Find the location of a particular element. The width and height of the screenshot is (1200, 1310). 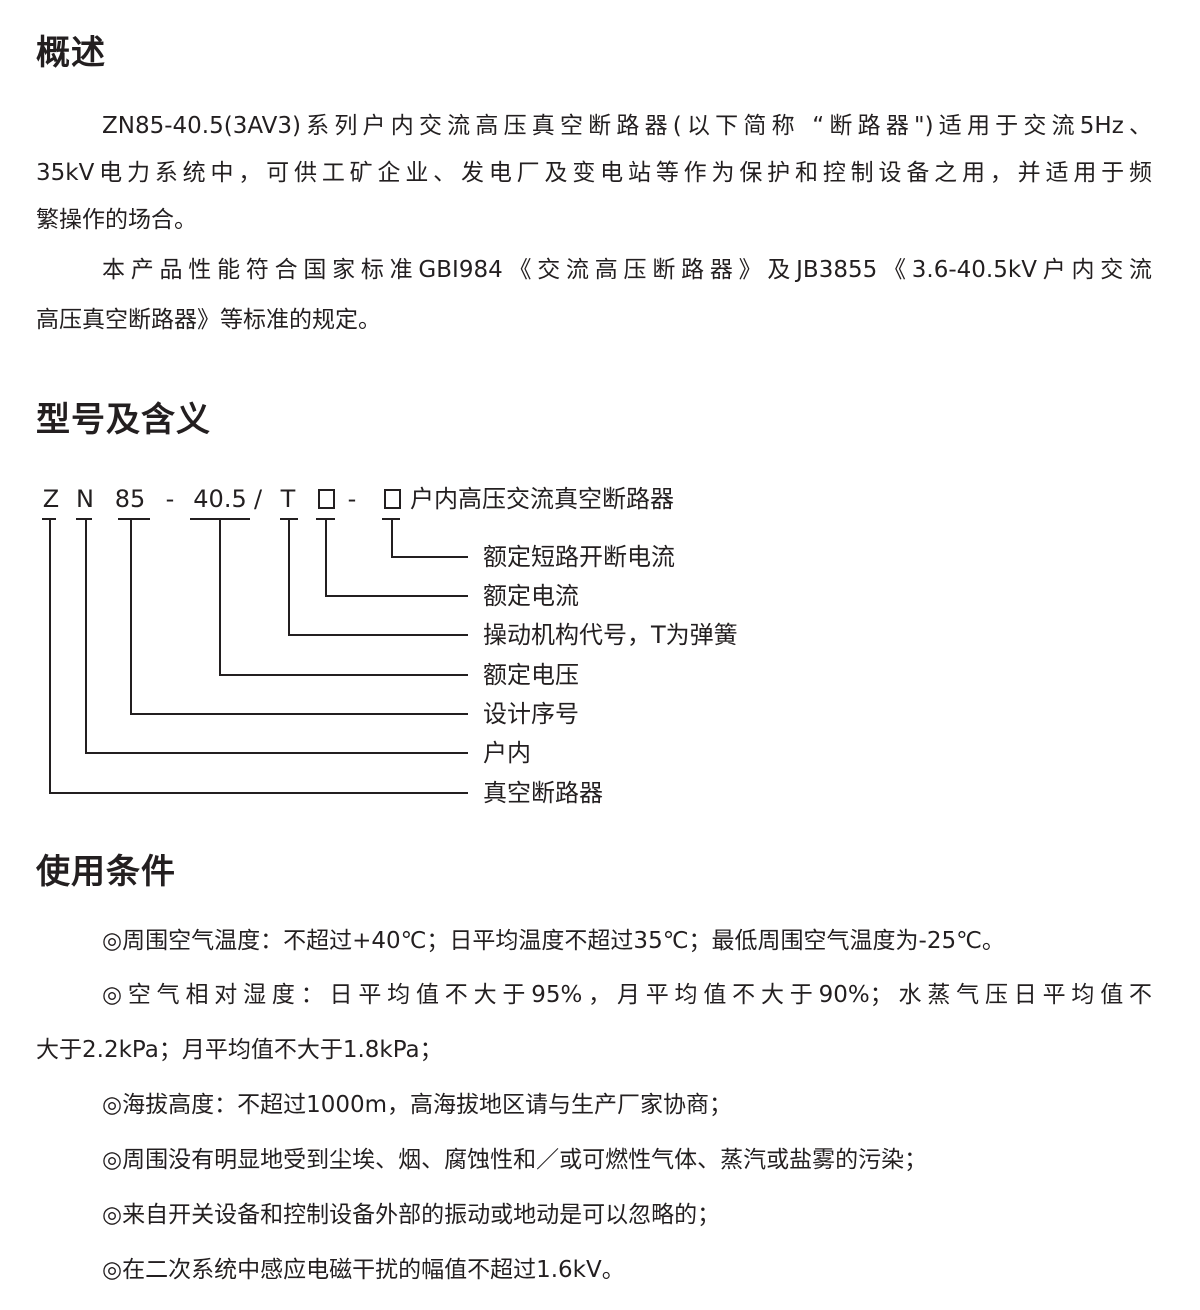

model-token: / is located at coordinates (258, 499).